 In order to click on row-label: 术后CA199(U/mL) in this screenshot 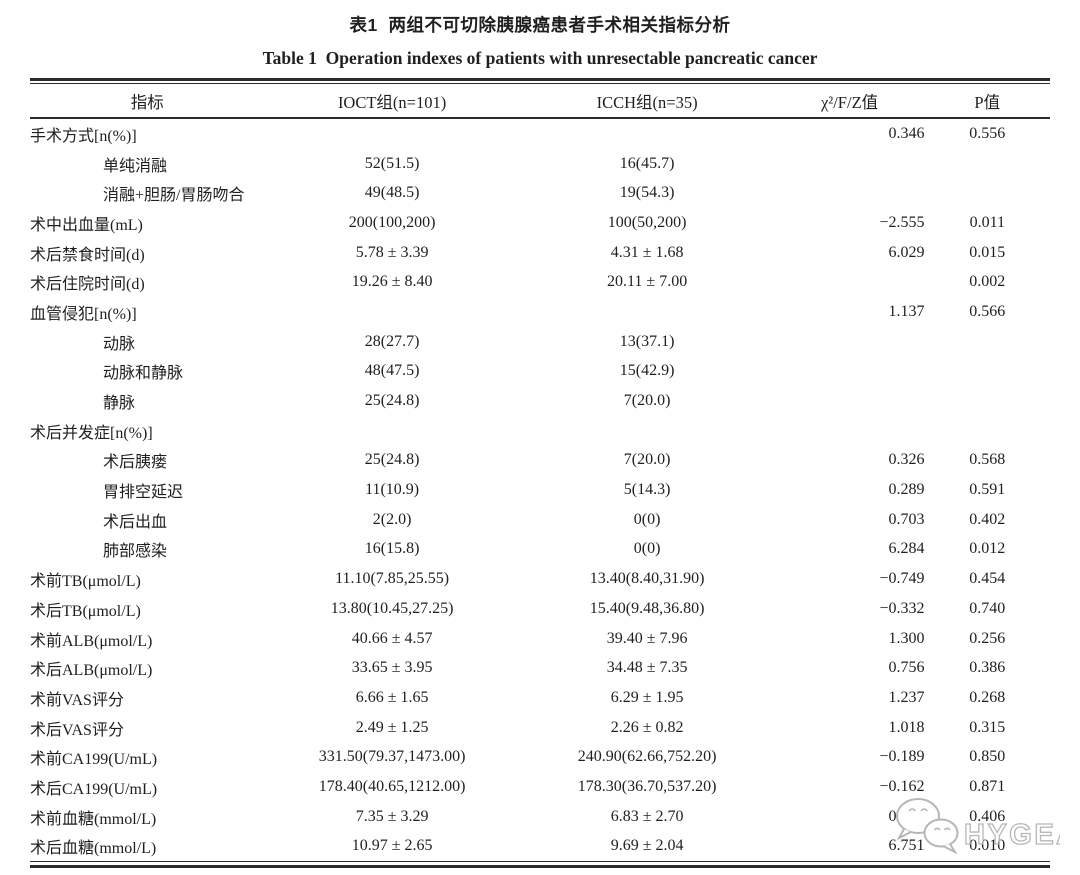, I will do `click(94, 789)`.